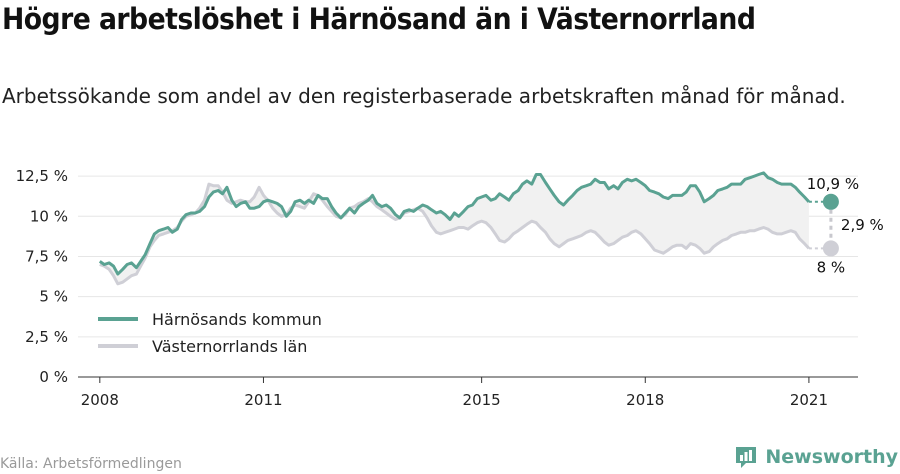  What do you see at coordinates (237, 319) in the screenshot?
I see `legend-label: Härnösands kommun` at bounding box center [237, 319].